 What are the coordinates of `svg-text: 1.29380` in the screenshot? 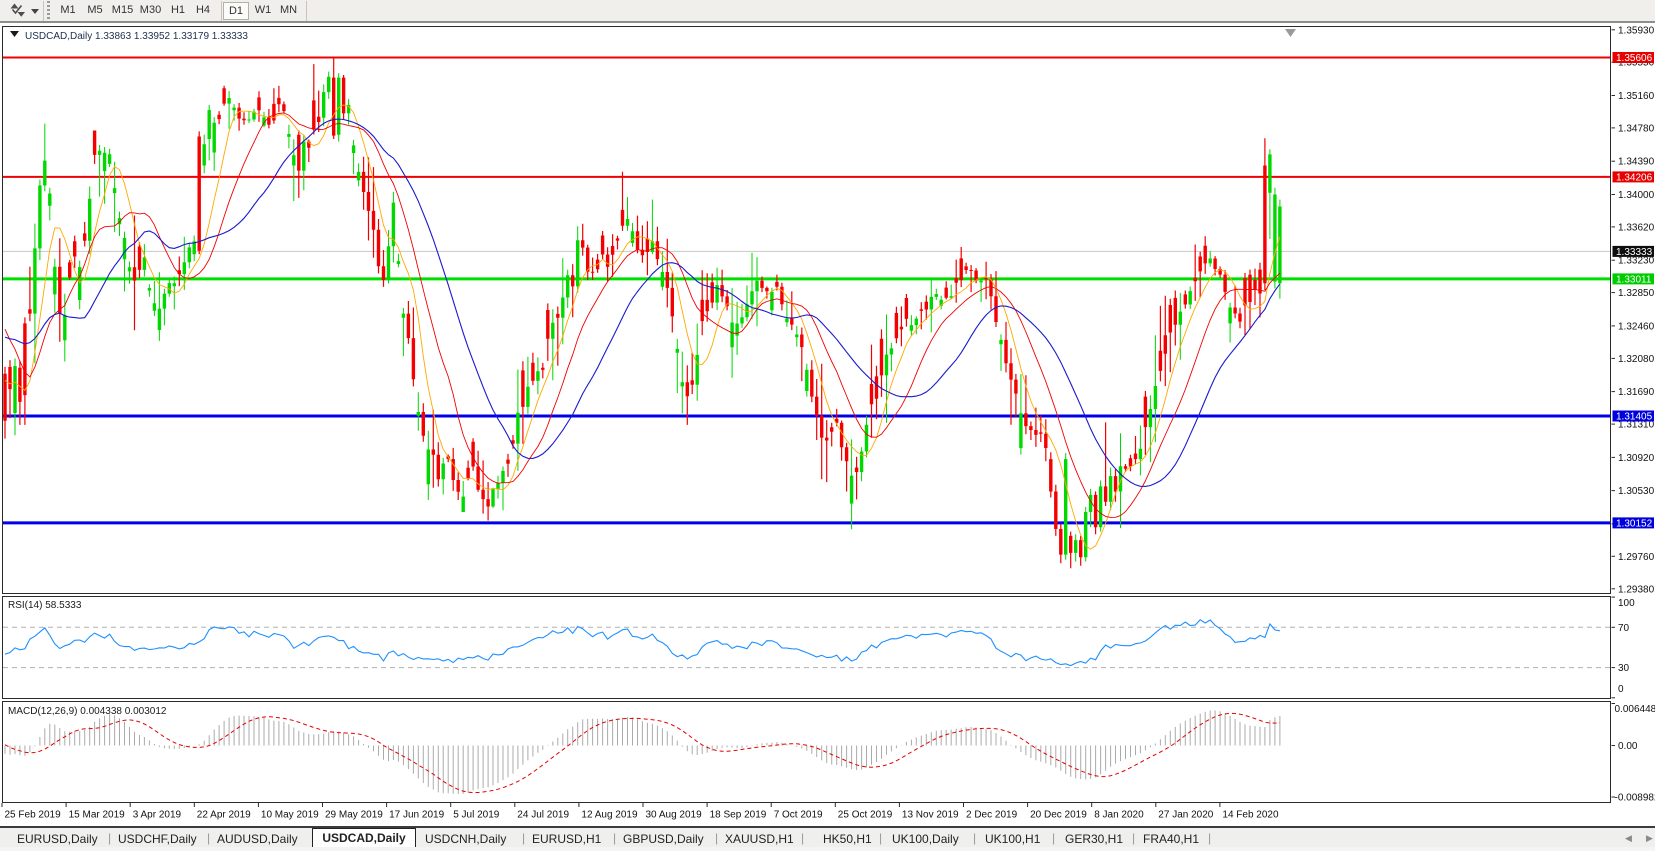 It's located at (1636, 589).